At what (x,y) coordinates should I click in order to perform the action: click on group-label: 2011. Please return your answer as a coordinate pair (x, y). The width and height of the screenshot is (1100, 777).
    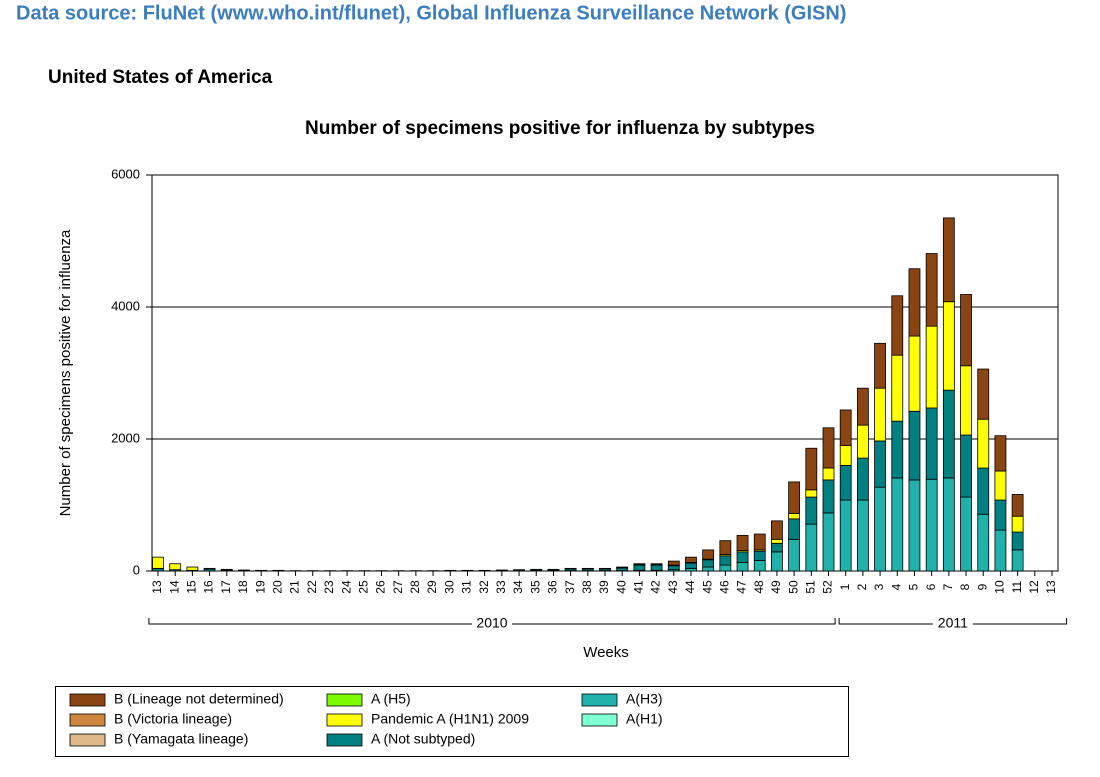
    Looking at the image, I should click on (953, 623).